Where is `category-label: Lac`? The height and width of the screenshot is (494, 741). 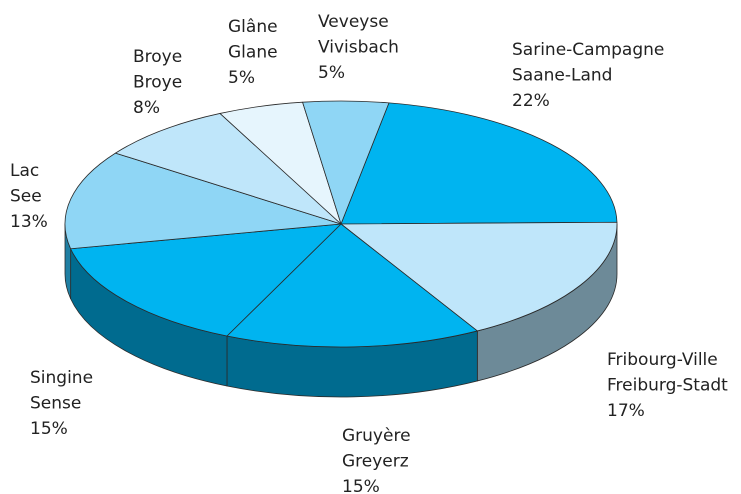
category-label: Lac is located at coordinates (24, 171).